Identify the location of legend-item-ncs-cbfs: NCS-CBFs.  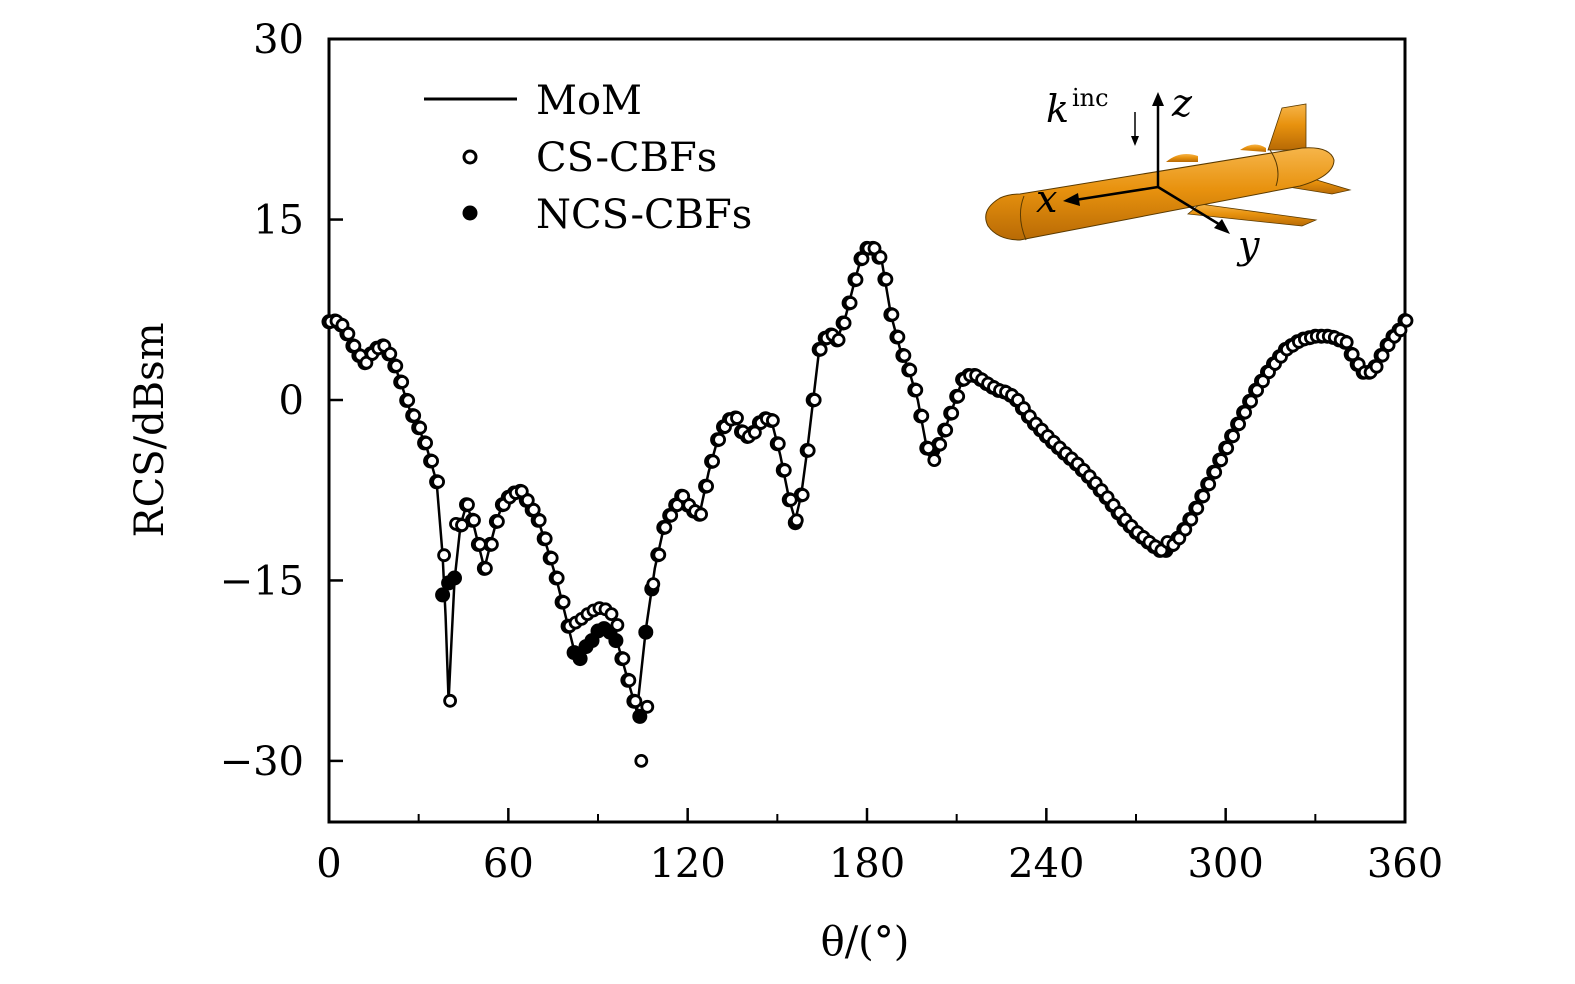
(607, 215).